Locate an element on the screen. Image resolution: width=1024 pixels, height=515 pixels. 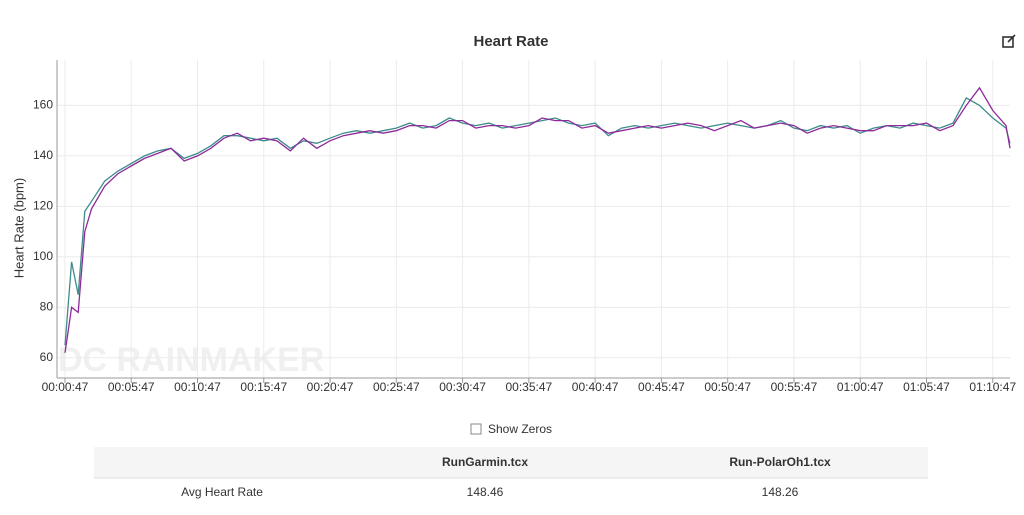
table-header-cell: Run-PolarOh1.tcx is located at coordinates (780, 462).